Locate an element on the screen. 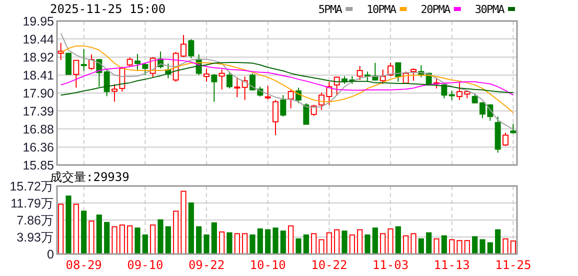 This screenshot has height=276, width=578. x-tick-label: 10-22 is located at coordinates (329, 265).